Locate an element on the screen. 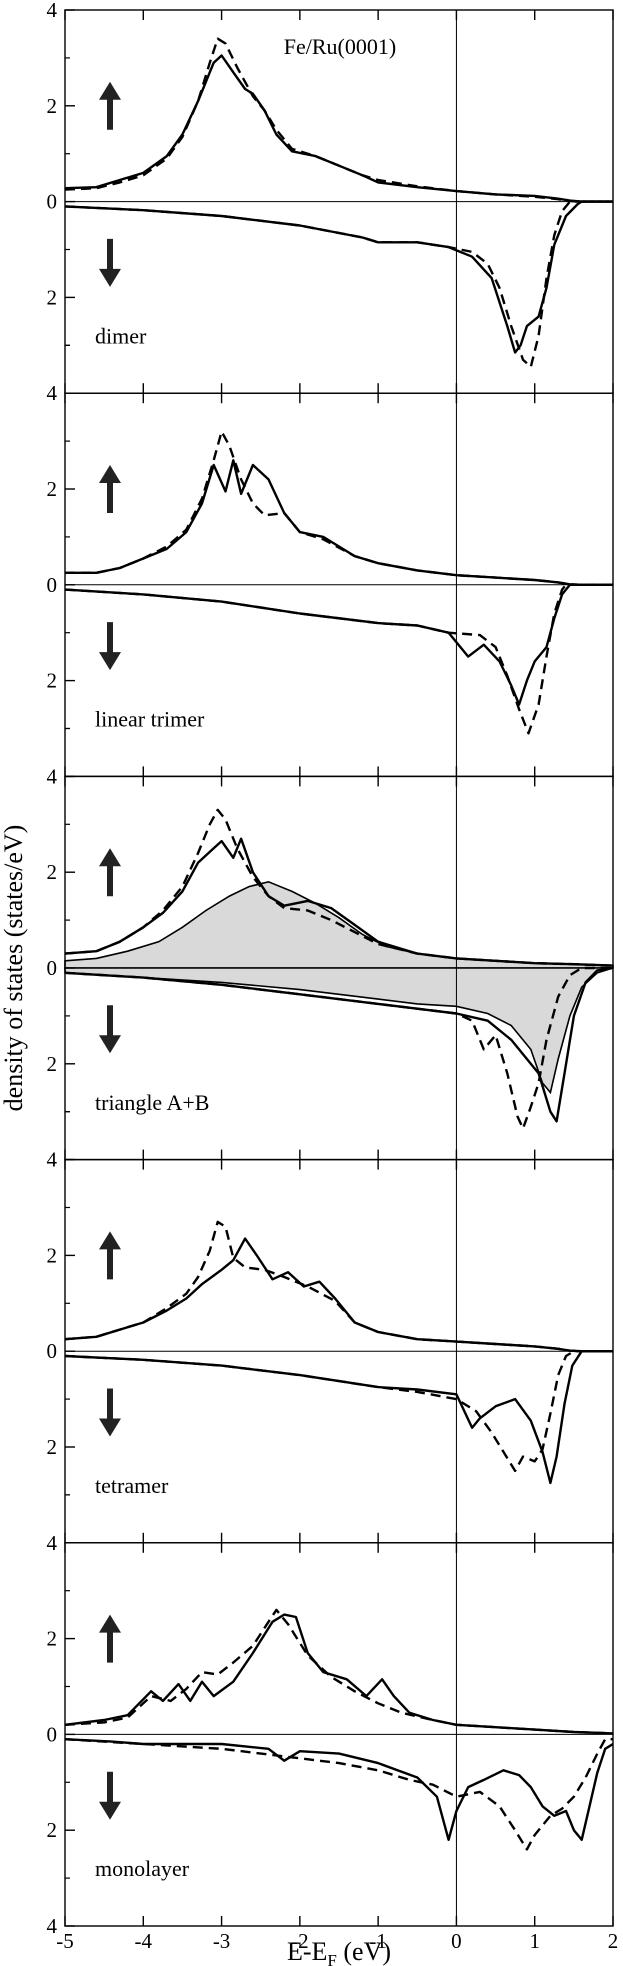 The width and height of the screenshot is (623, 1966). x-tick-label: -4 is located at coordinates (144, 1941).